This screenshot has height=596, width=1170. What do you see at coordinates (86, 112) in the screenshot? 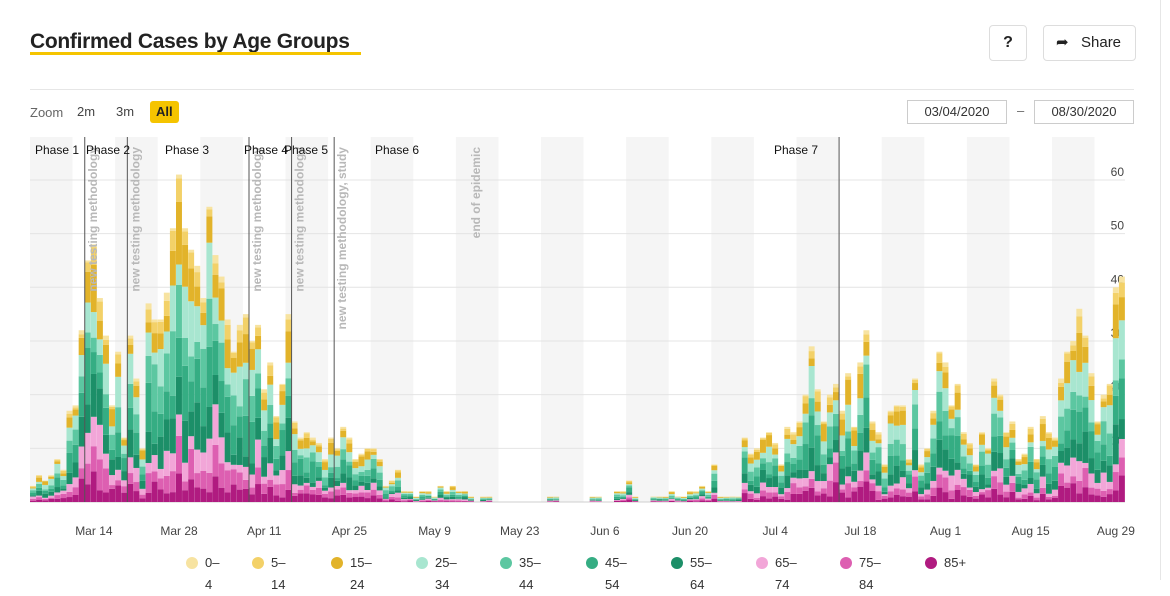
I see `zoom-2m-button: 2m` at bounding box center [86, 112].